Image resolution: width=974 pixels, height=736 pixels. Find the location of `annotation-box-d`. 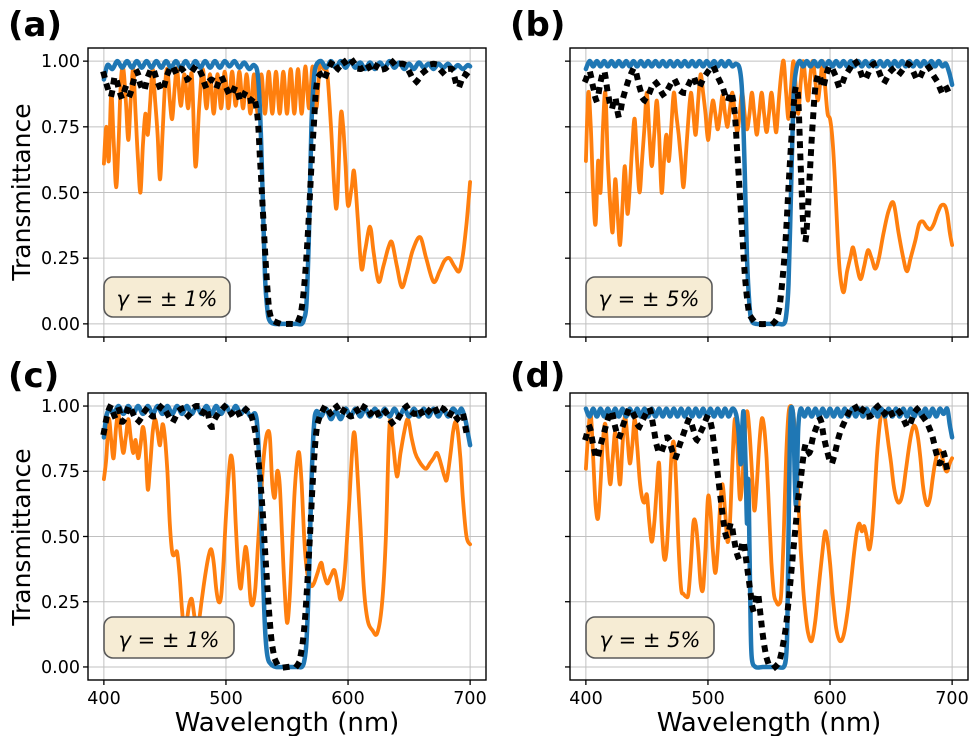

annotation-box-d is located at coordinates (650, 637).